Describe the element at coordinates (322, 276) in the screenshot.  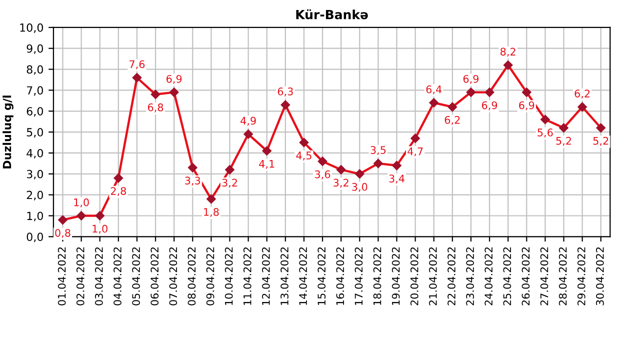
I see `x-tick-label: 15.04.2022` at that location.